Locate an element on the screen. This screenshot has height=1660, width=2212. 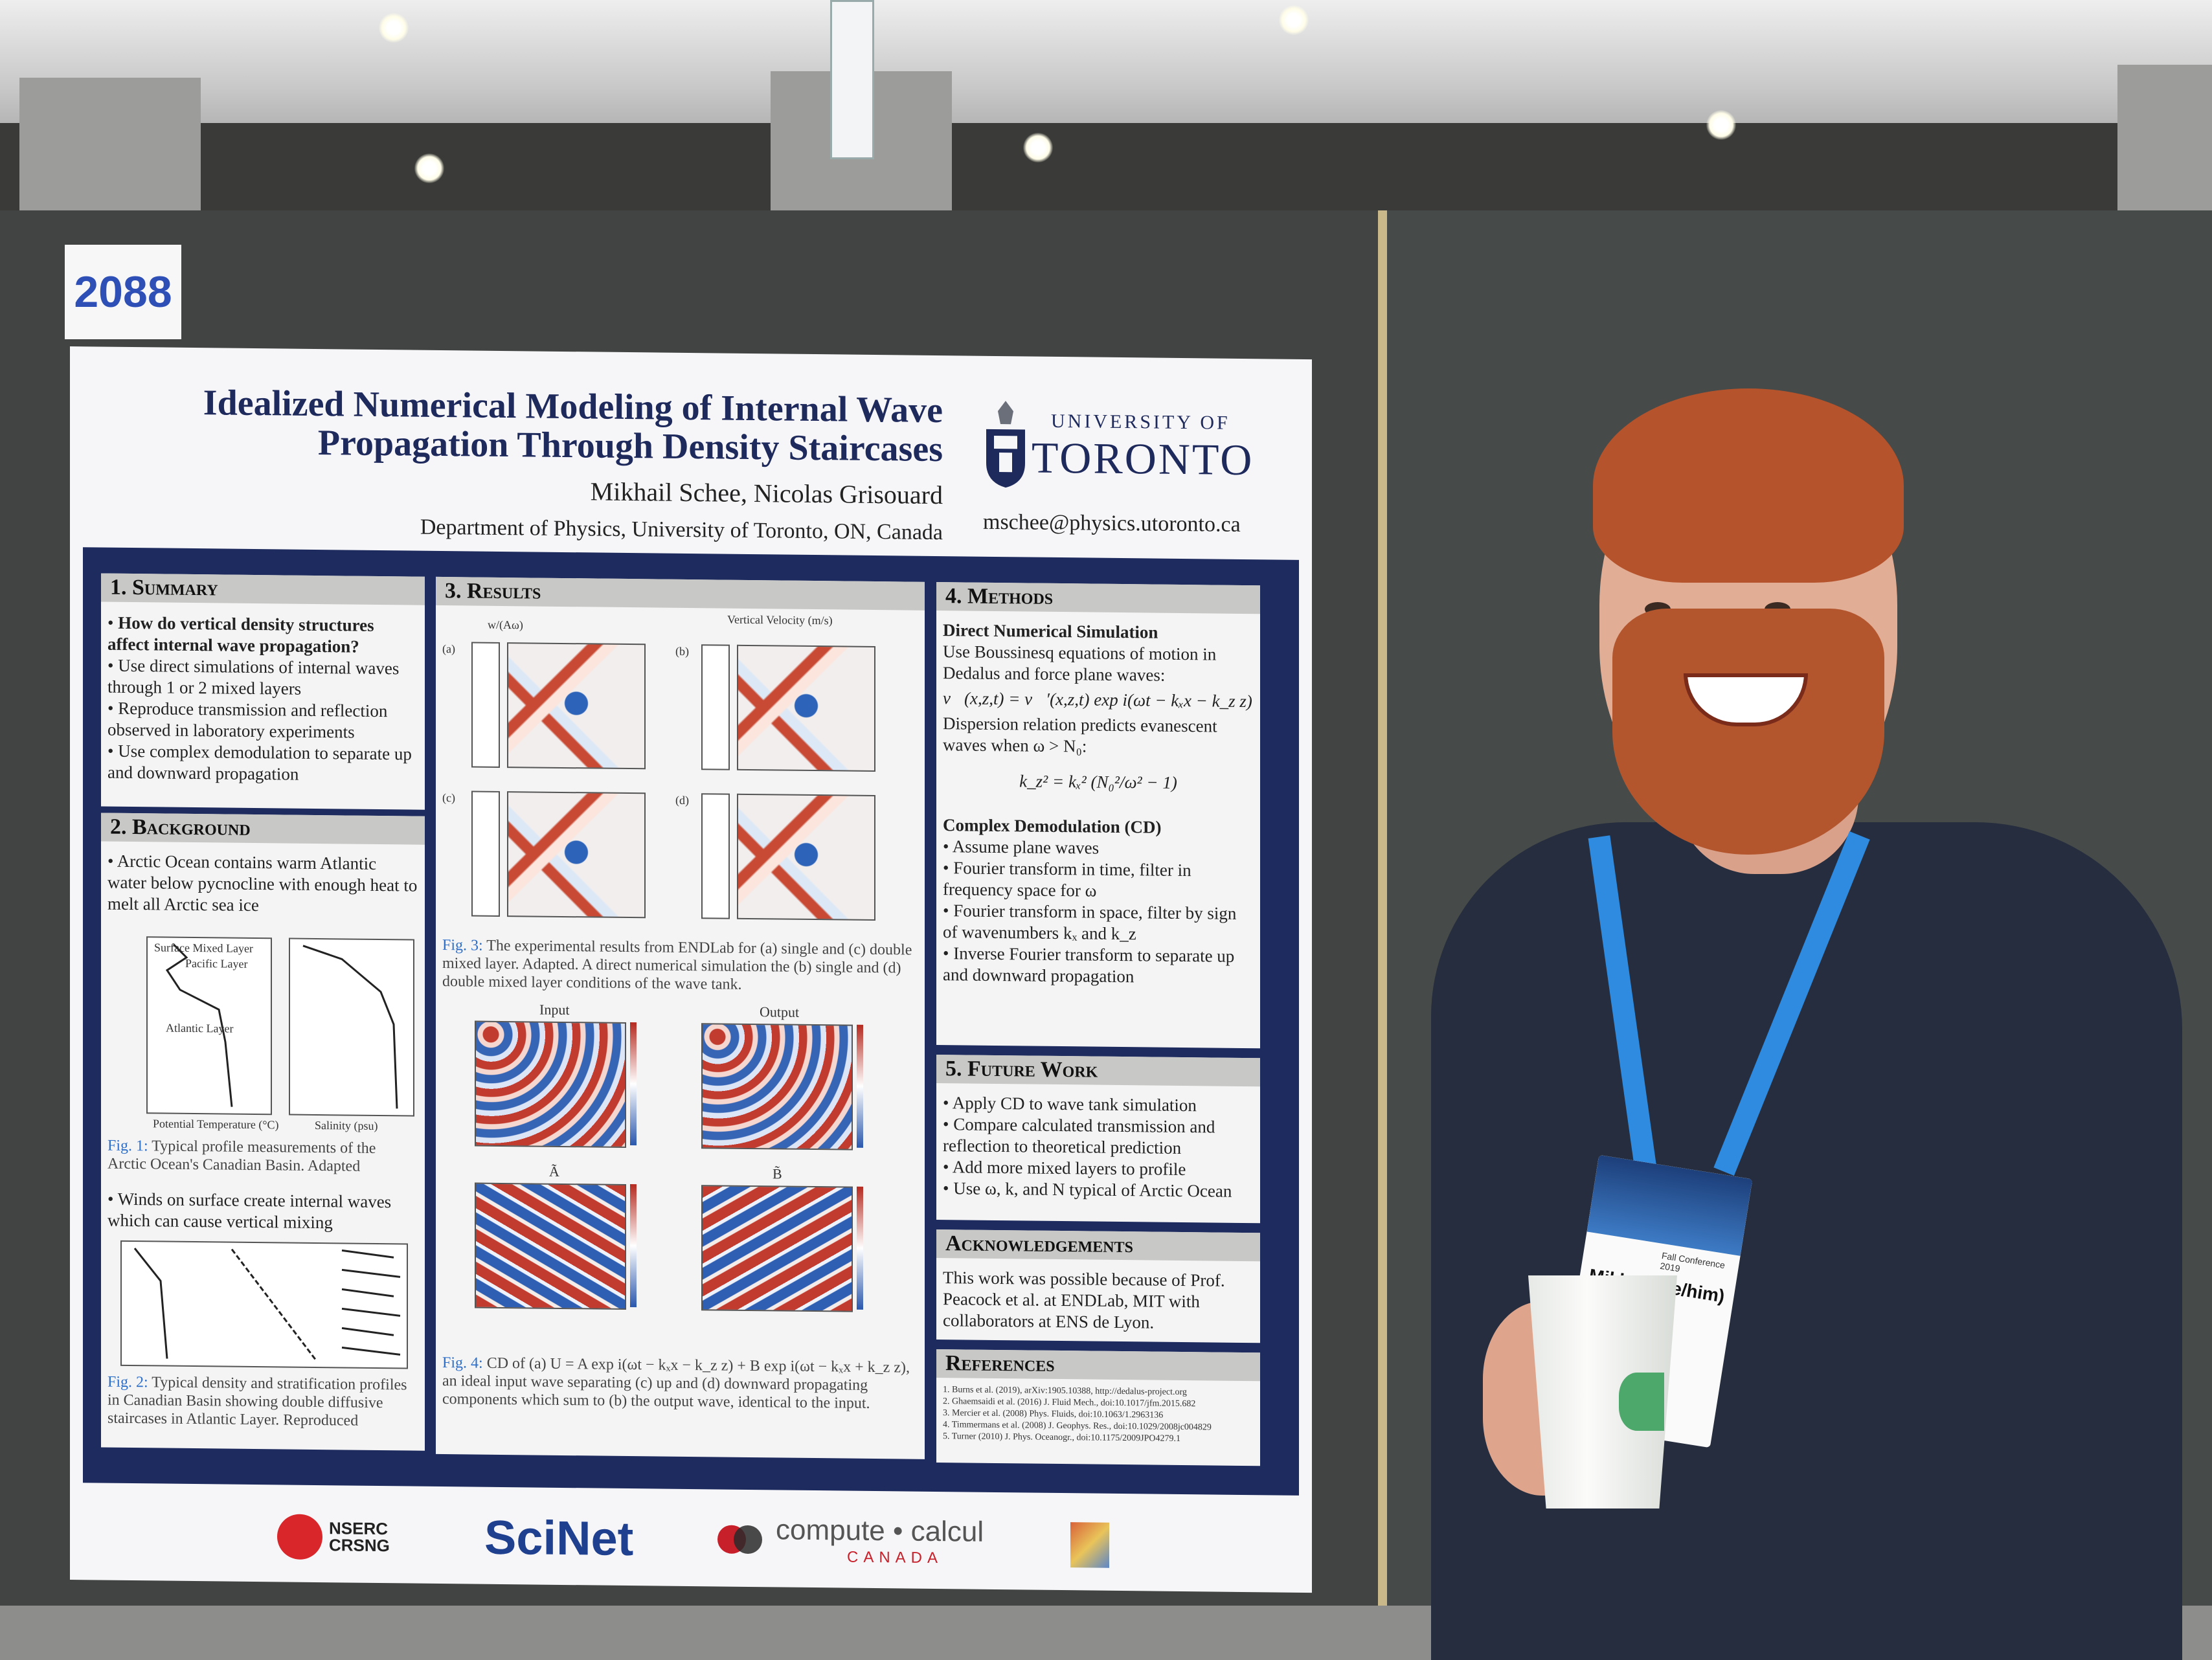
panel-letter: (d) is located at coordinates (682, 800).